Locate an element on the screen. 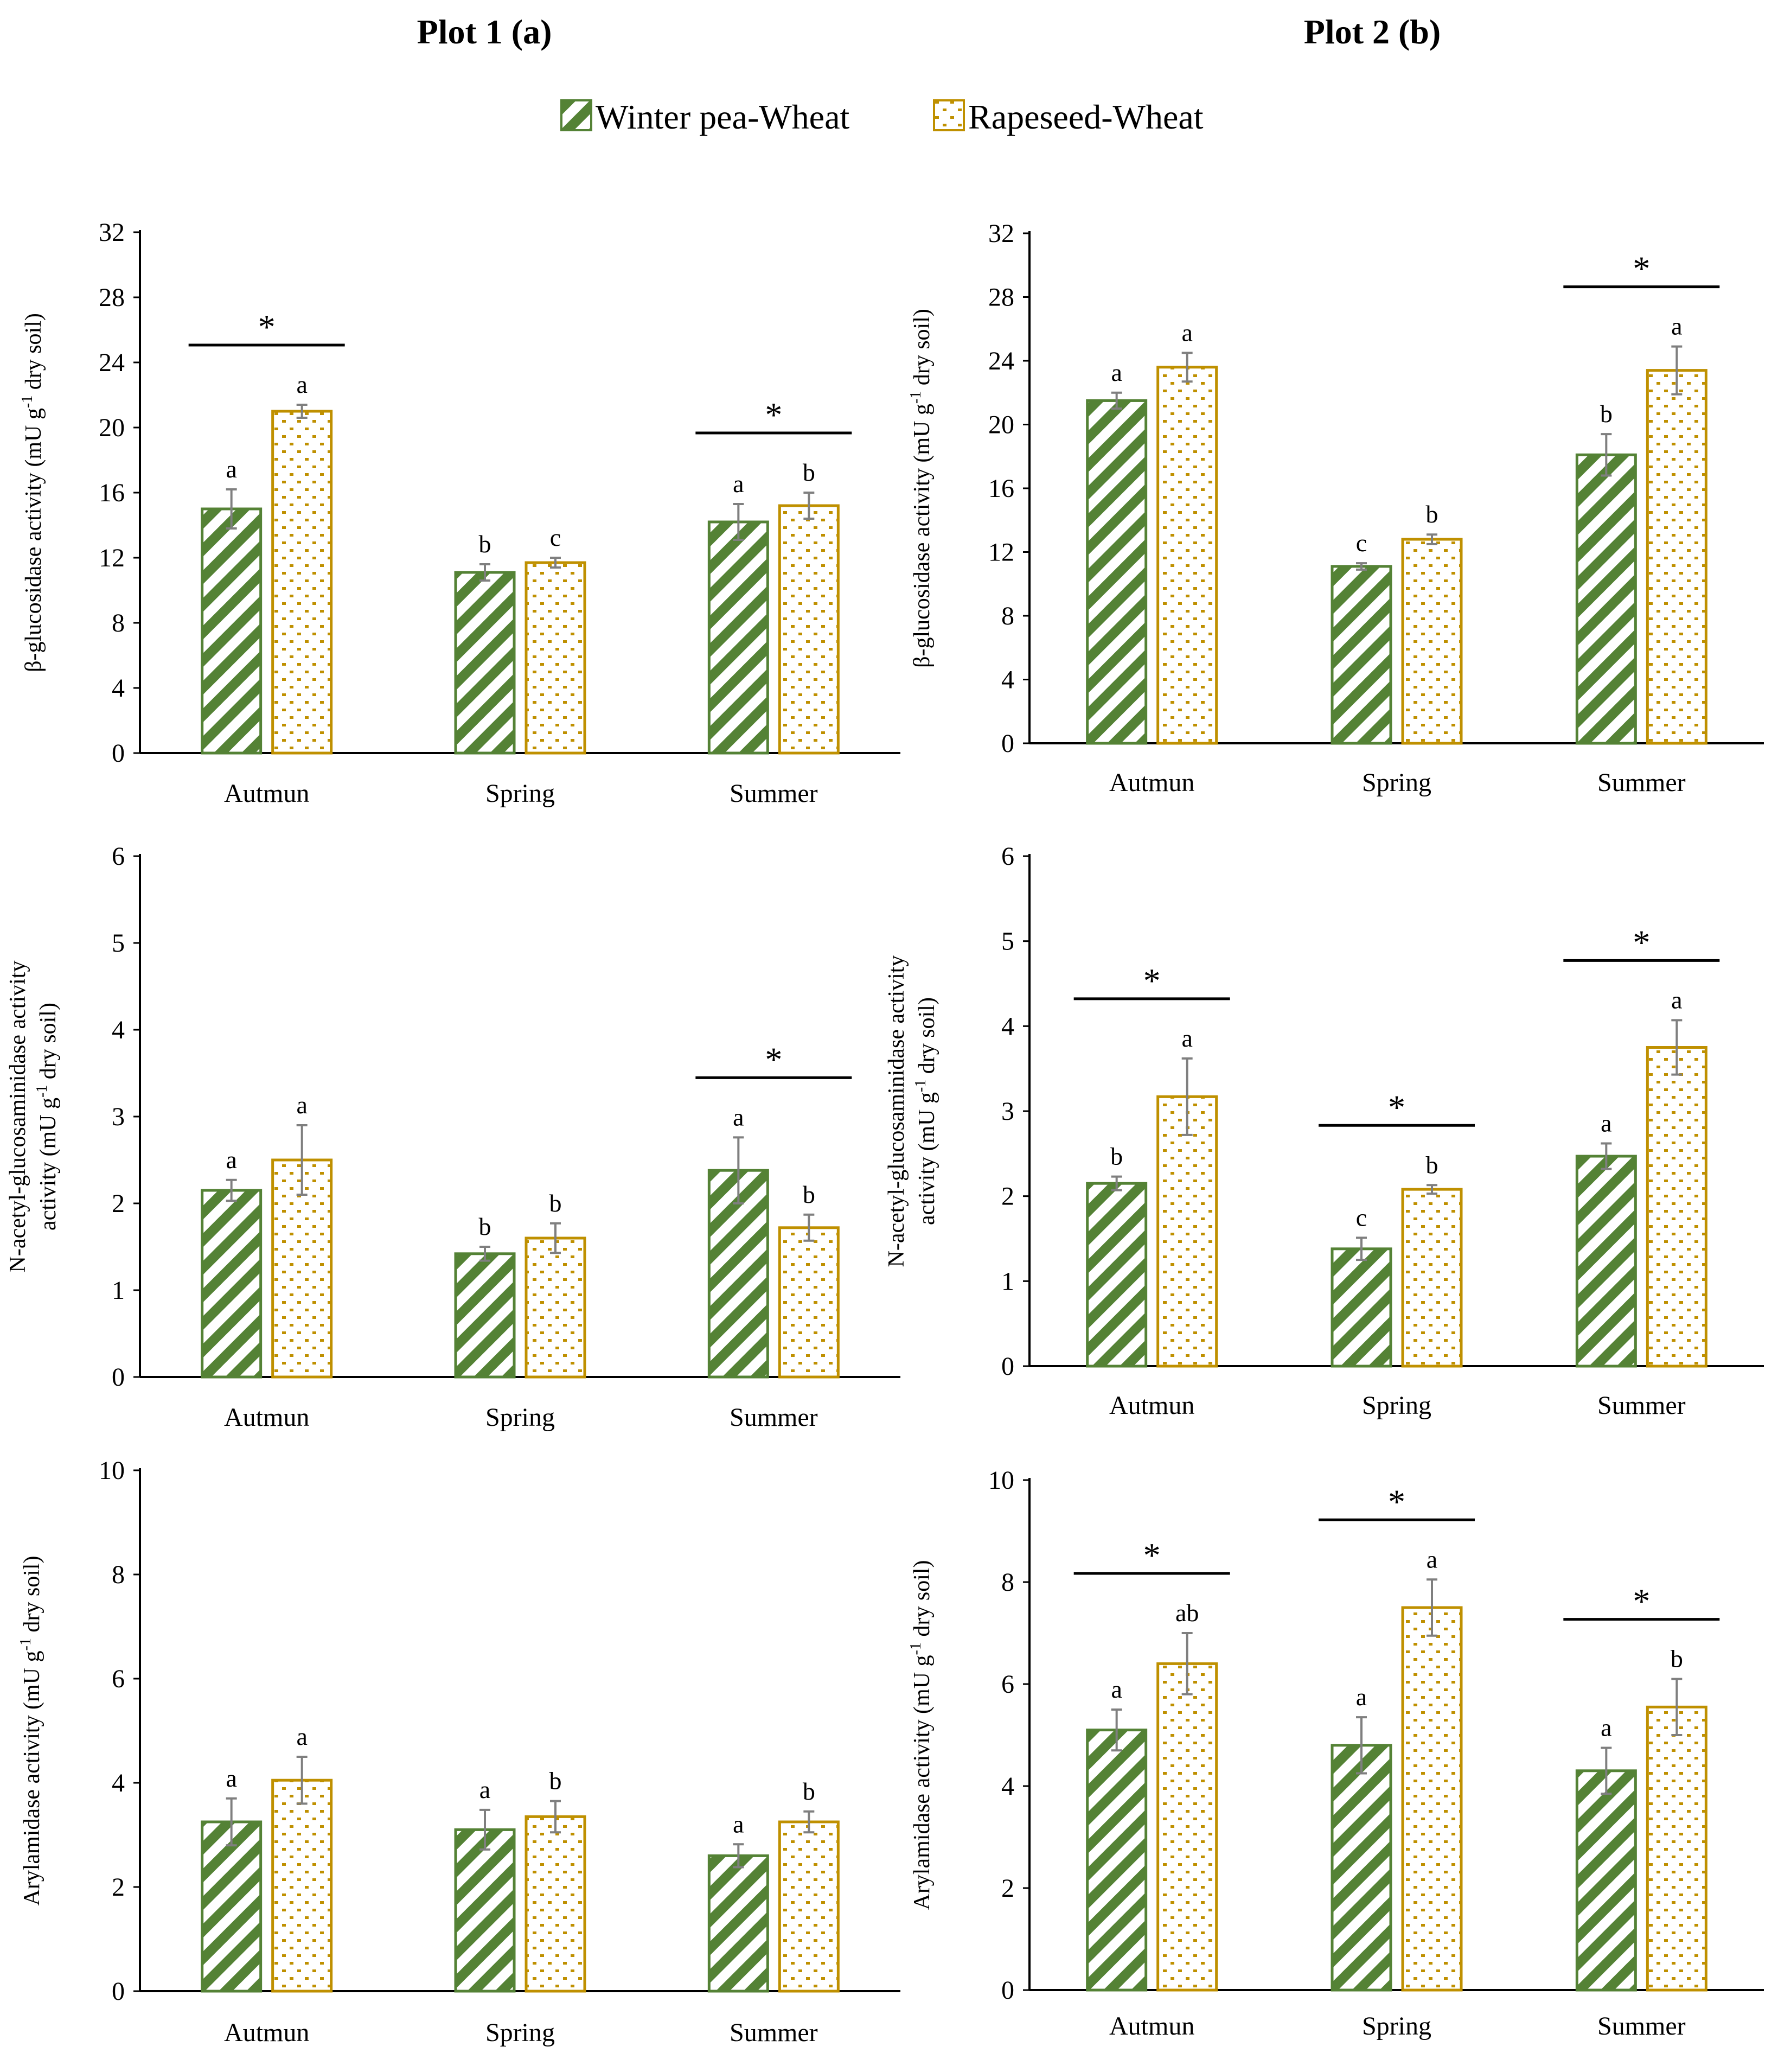 Image resolution: width=1778 pixels, height=2072 pixels. x-category-label: Autmun is located at coordinates (1151, 1405).